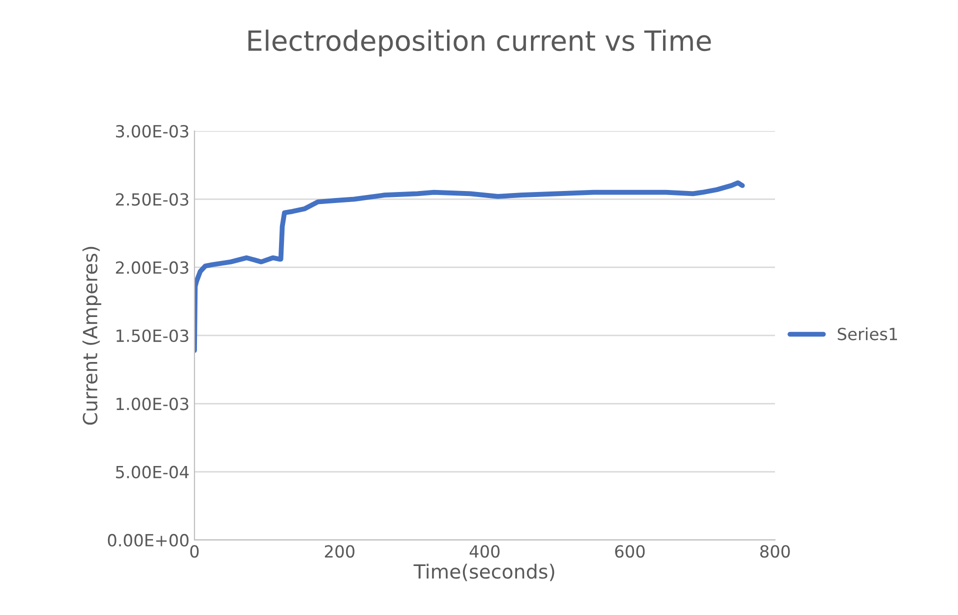 Image resolution: width=958 pixels, height=615 pixels. What do you see at coordinates (92, 335) in the screenshot?
I see `y-axis-title: Current (Amperes)` at bounding box center [92, 335].